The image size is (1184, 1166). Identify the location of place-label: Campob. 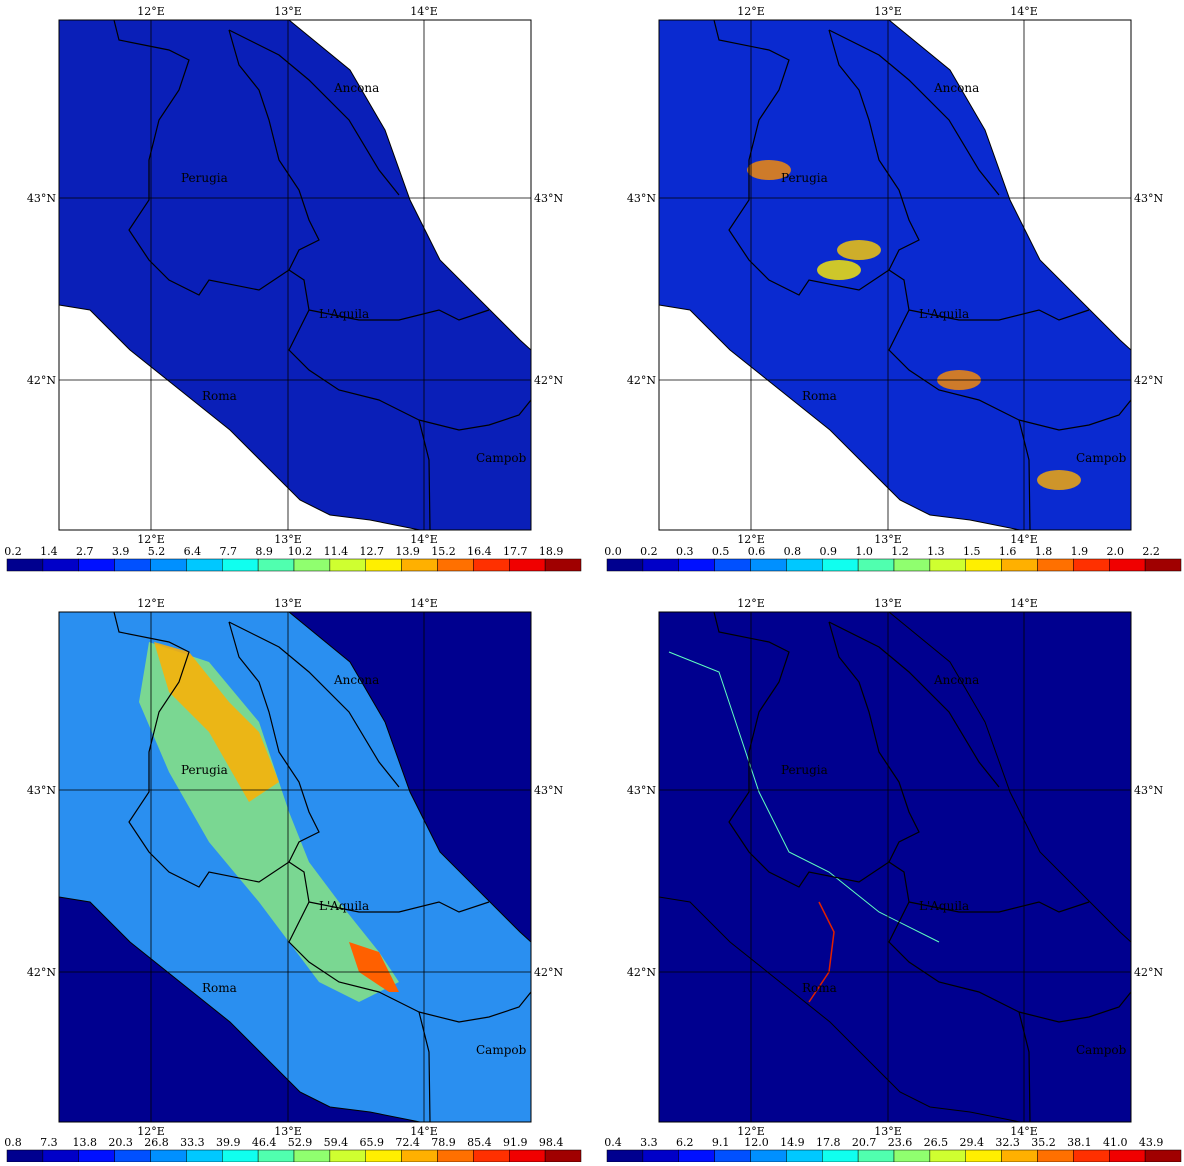
(501, 458).